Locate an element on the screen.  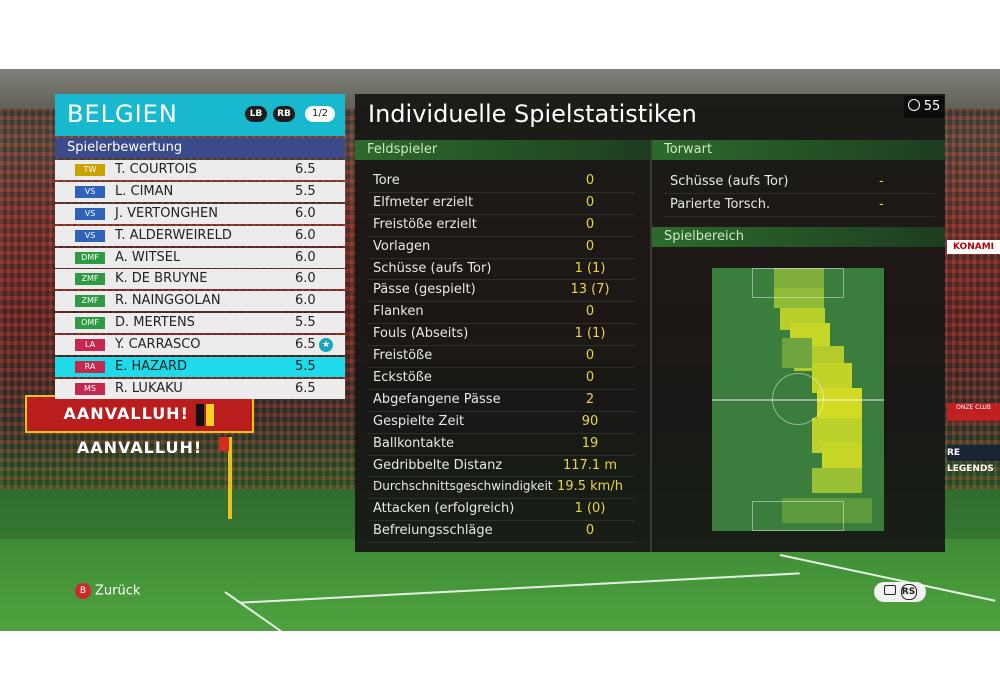
stat-row: Fouls (Abseits) 1 (1) is located at coordinates (501, 335).